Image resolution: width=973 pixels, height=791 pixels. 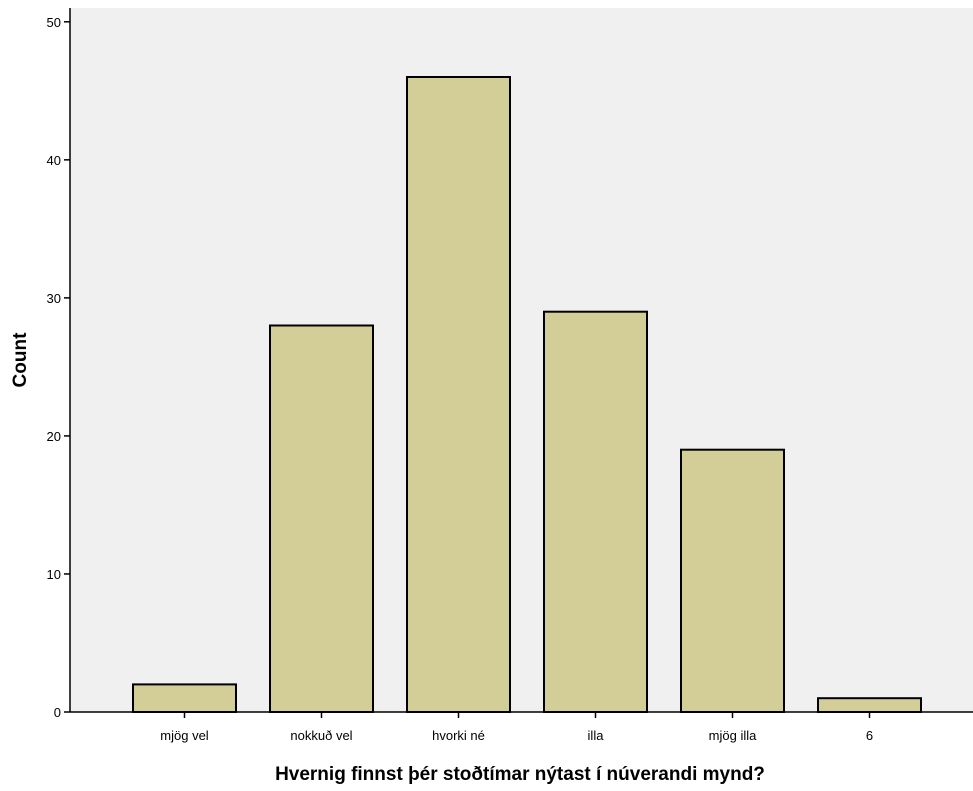 I want to click on y-axis: 0 10 20 30 40 50, so click(x=59, y=364).